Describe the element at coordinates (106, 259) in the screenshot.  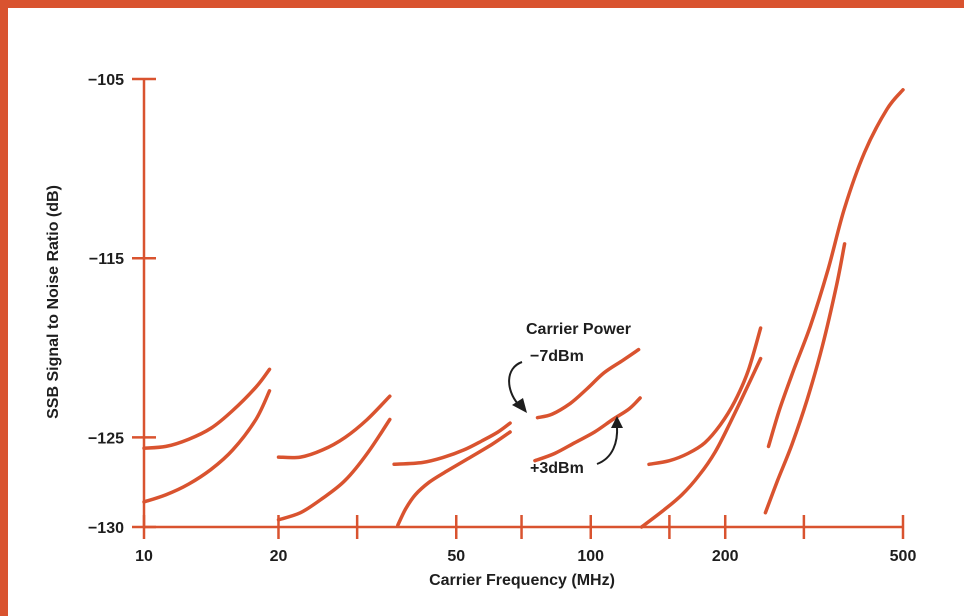
I see `y-tick-label: −115` at that location.